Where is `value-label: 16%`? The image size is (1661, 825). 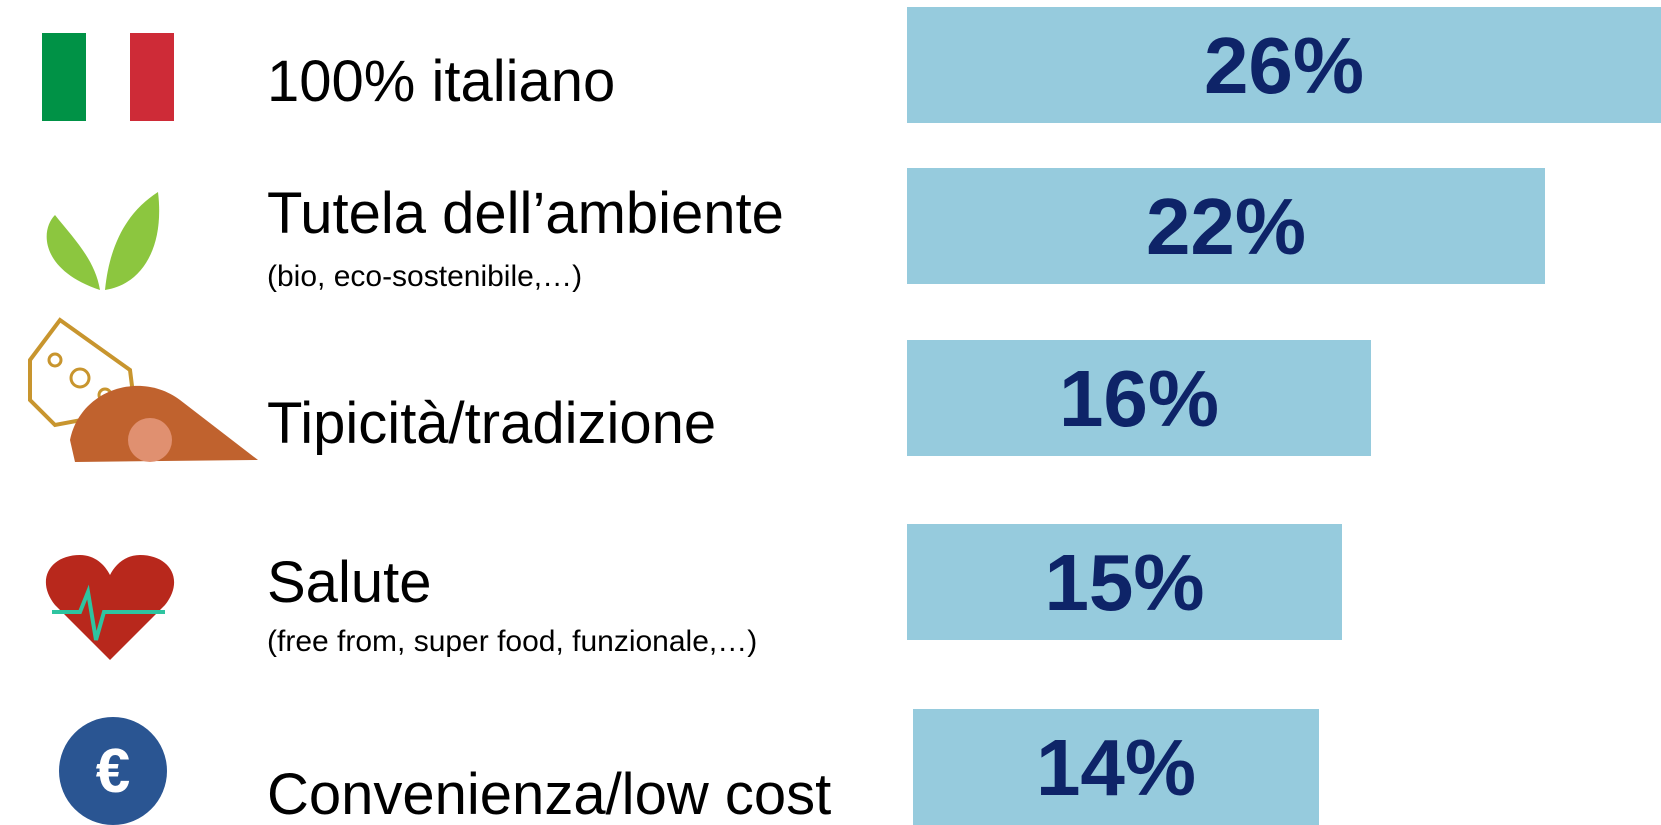
value-label: 16% is located at coordinates (1139, 398).